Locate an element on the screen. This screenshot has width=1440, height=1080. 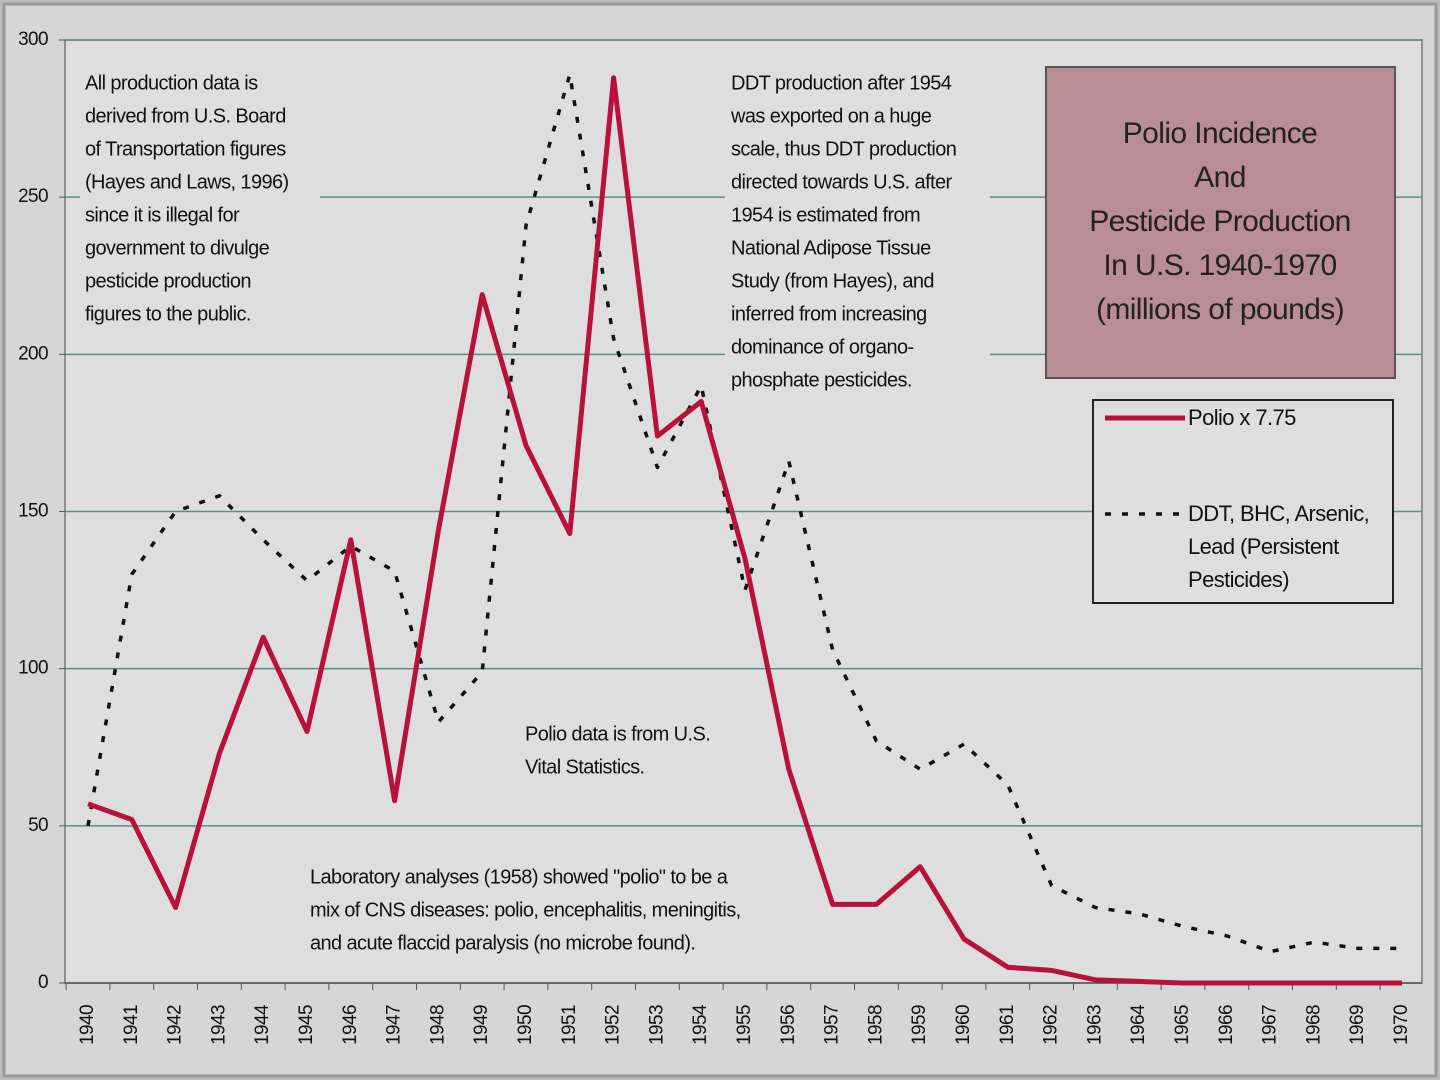
x-tick-label: 1960 is located at coordinates (963, 1025).